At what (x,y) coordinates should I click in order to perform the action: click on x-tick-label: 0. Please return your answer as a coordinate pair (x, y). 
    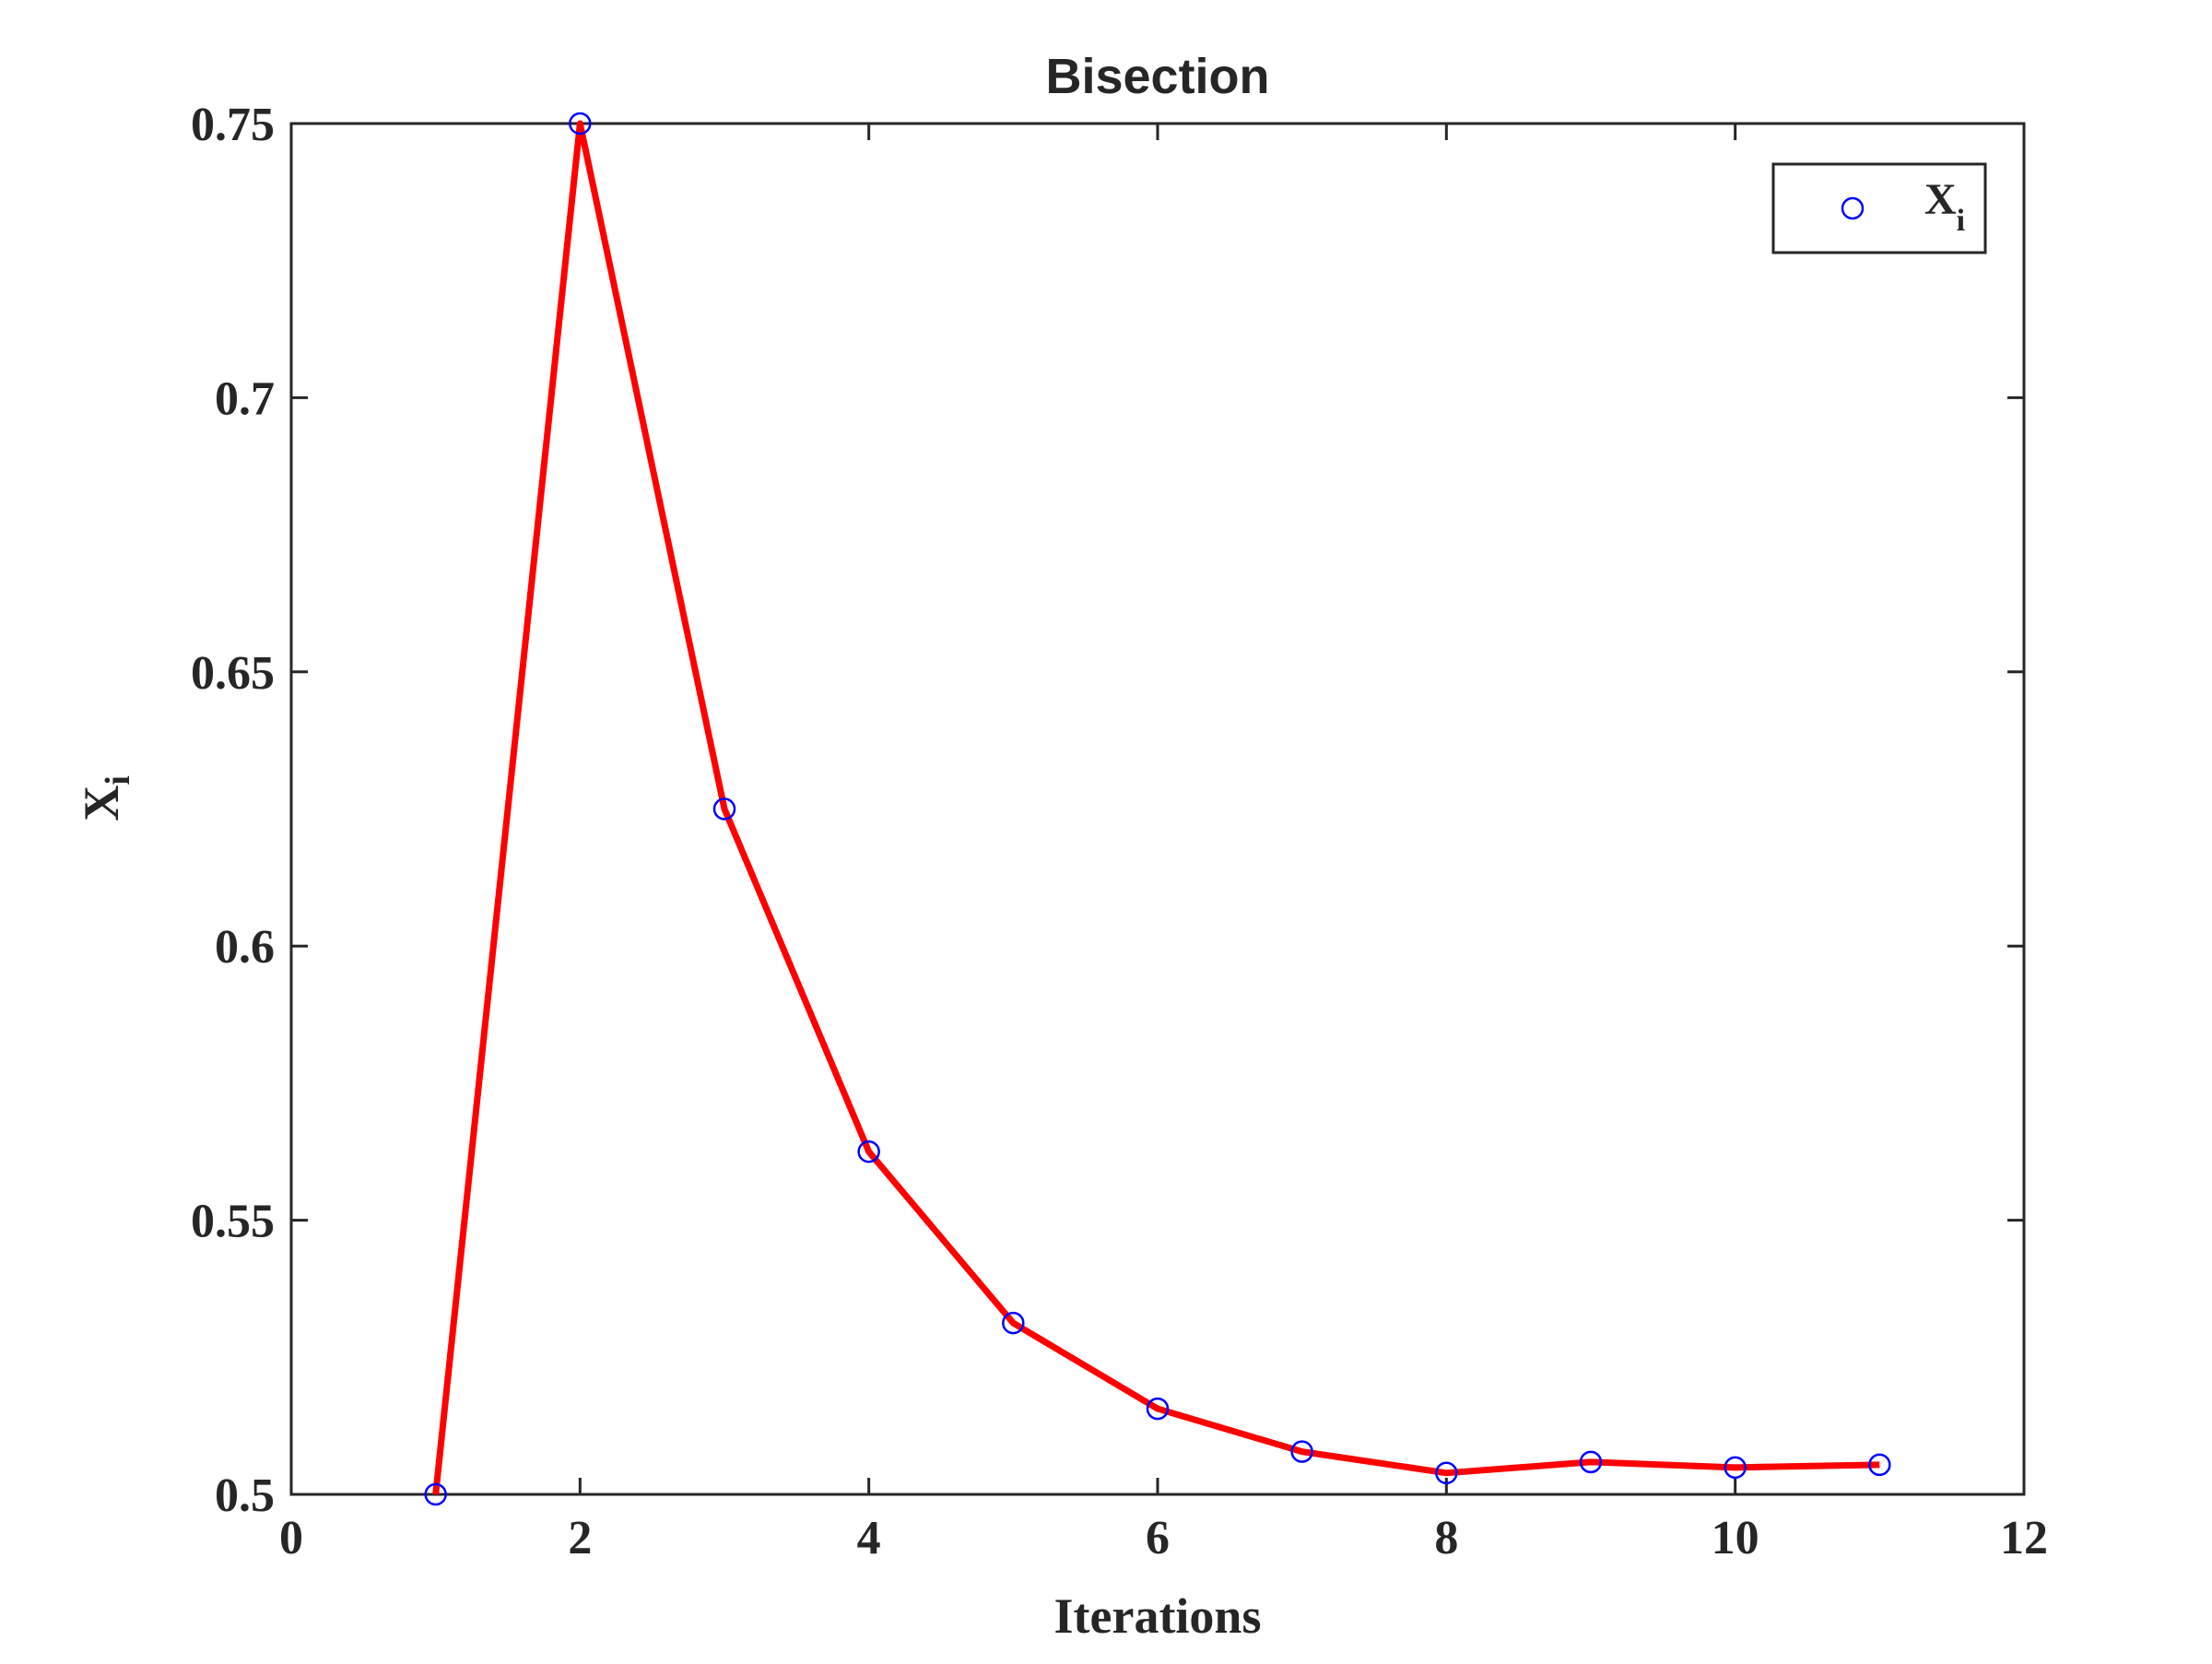
    Looking at the image, I should click on (291, 1538).